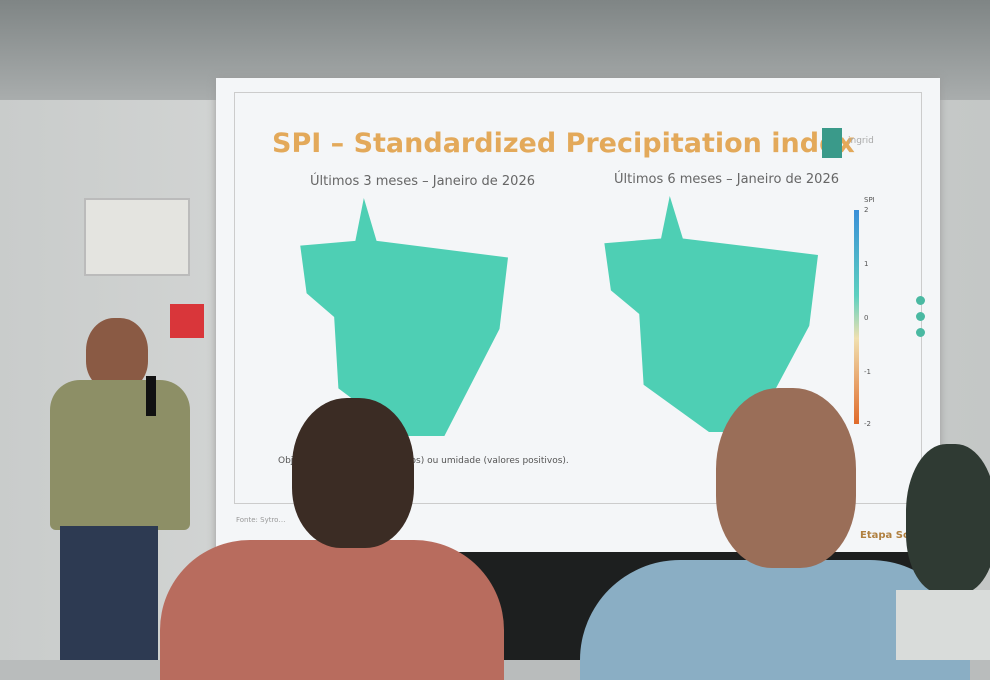 The width and height of the screenshot is (990, 680). Describe the element at coordinates (866, 210) in the screenshot. I see `colorbar-tick: 2` at that location.